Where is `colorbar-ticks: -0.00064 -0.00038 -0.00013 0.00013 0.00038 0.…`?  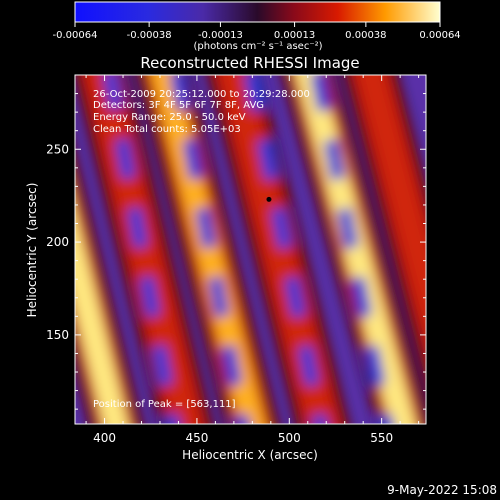 colorbar-ticks: -0.00064 -0.00038 -0.00013 0.00013 0.00038 0.… is located at coordinates (257, 31).